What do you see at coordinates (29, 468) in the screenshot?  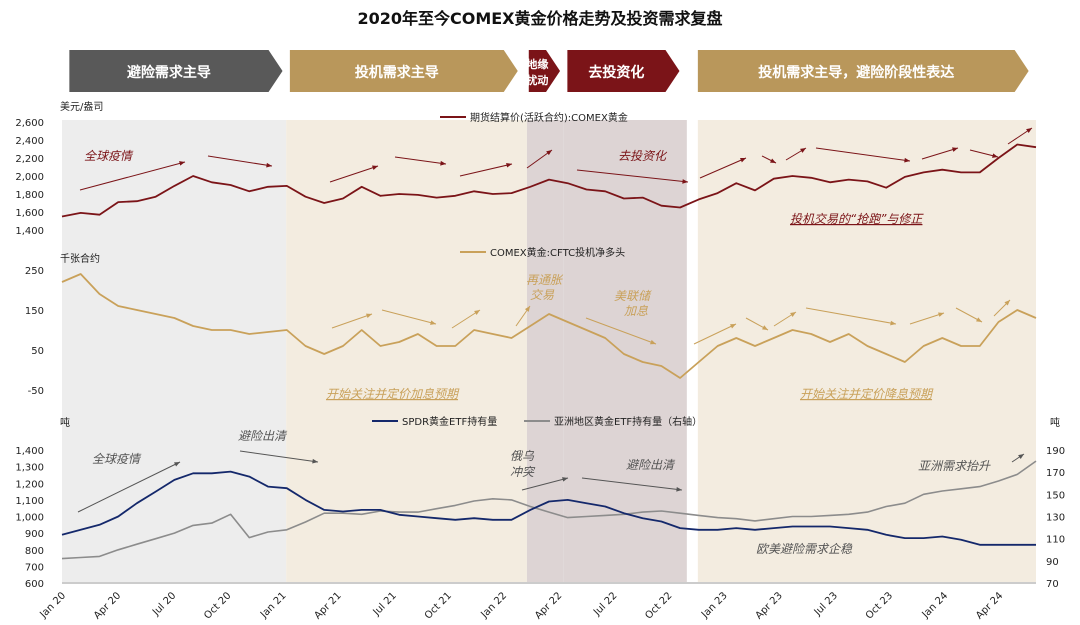 I see `etf-left-tick-label: 1,300` at bounding box center [29, 468].